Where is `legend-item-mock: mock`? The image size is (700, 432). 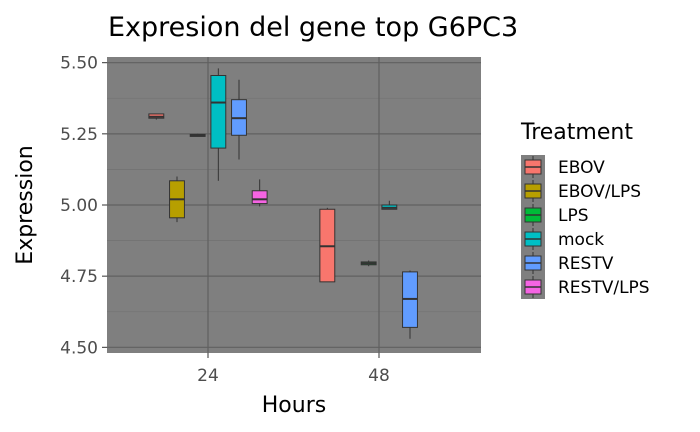 legend-item-mock: mock is located at coordinates (562, 239).